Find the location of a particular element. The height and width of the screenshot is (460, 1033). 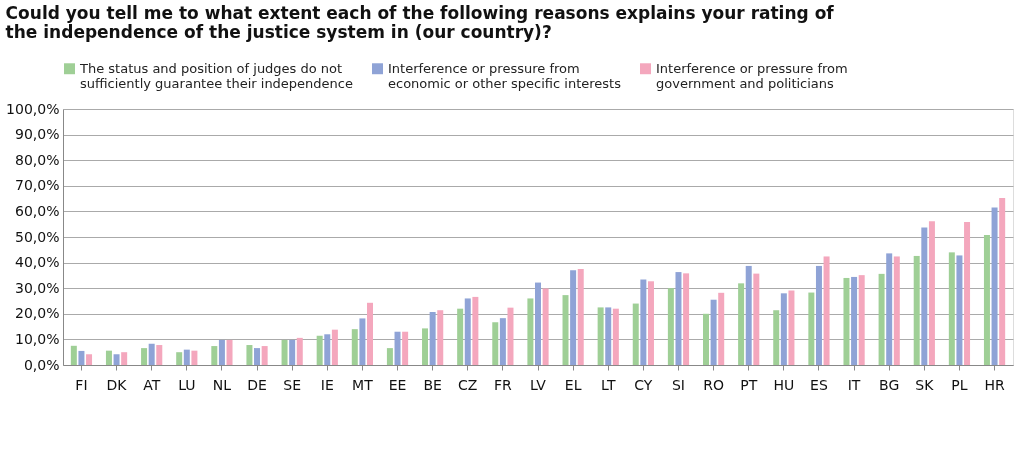

x-tick-label: PL is located at coordinates (959, 384).